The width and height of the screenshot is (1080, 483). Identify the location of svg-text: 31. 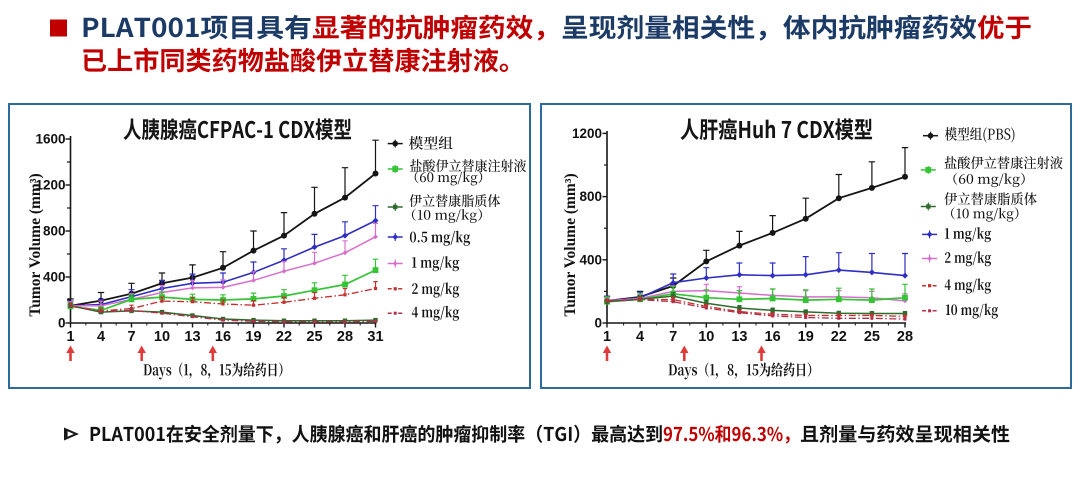
(375, 337).